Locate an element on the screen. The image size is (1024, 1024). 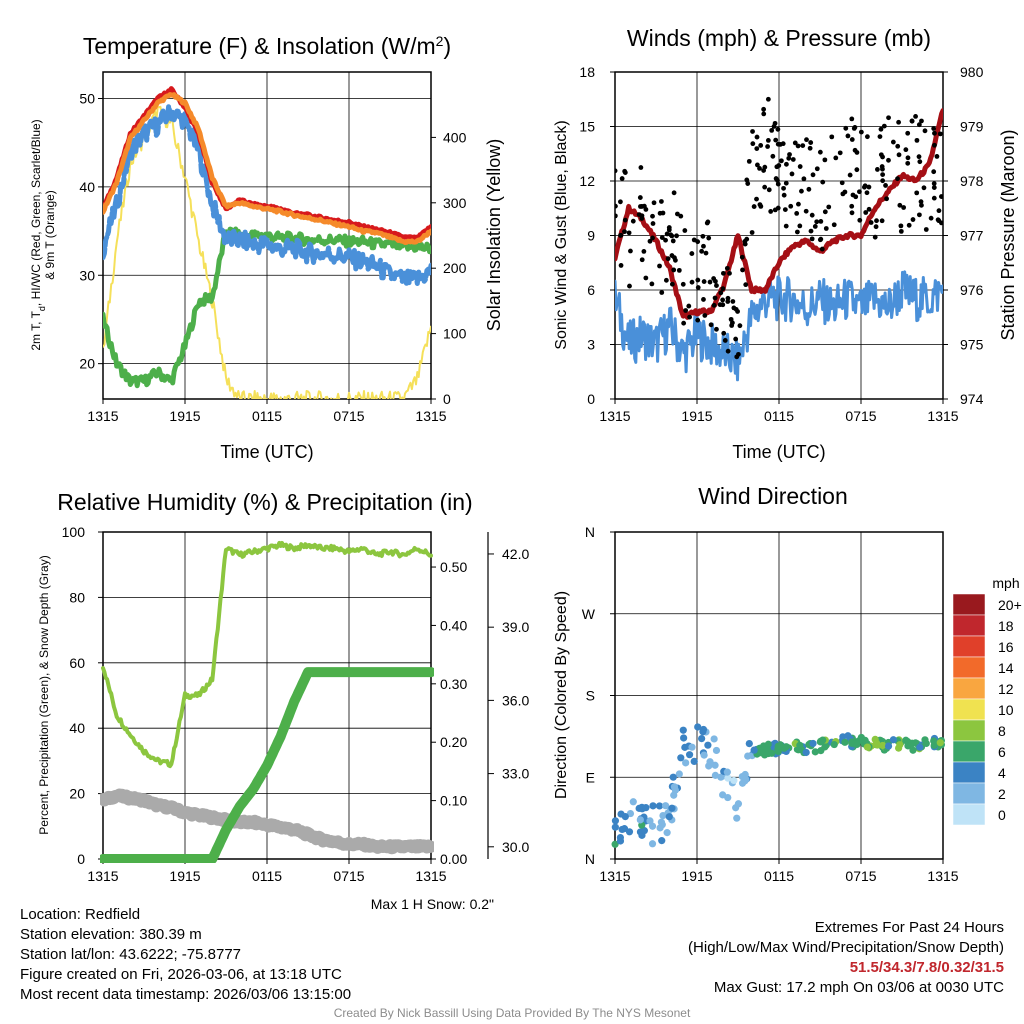
elevation-text: Station elevation: 380.39 m is located at coordinates (111, 934).